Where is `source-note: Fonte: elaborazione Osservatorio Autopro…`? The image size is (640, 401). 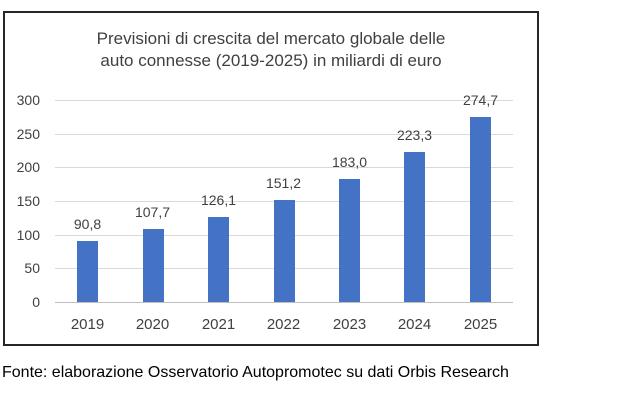 source-note: Fonte: elaborazione Osservatorio Autopro… is located at coordinates (255, 372).